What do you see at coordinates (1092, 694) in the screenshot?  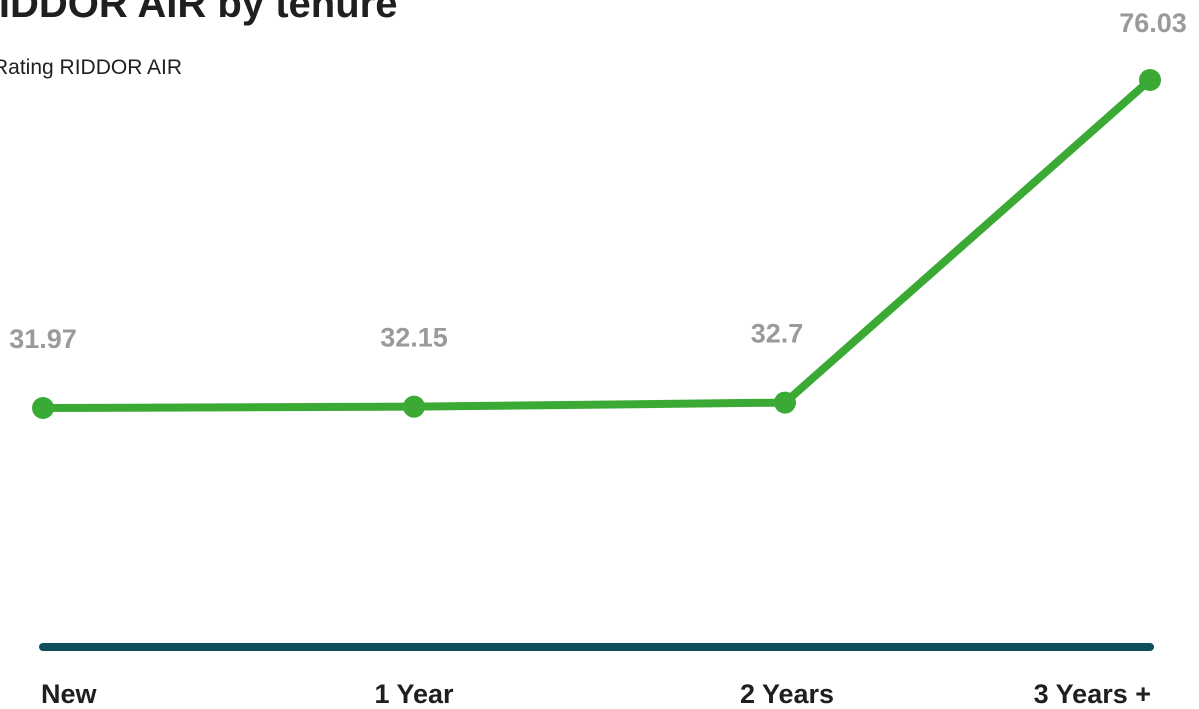 I see `x-tick-label: 3 Years +` at bounding box center [1092, 694].